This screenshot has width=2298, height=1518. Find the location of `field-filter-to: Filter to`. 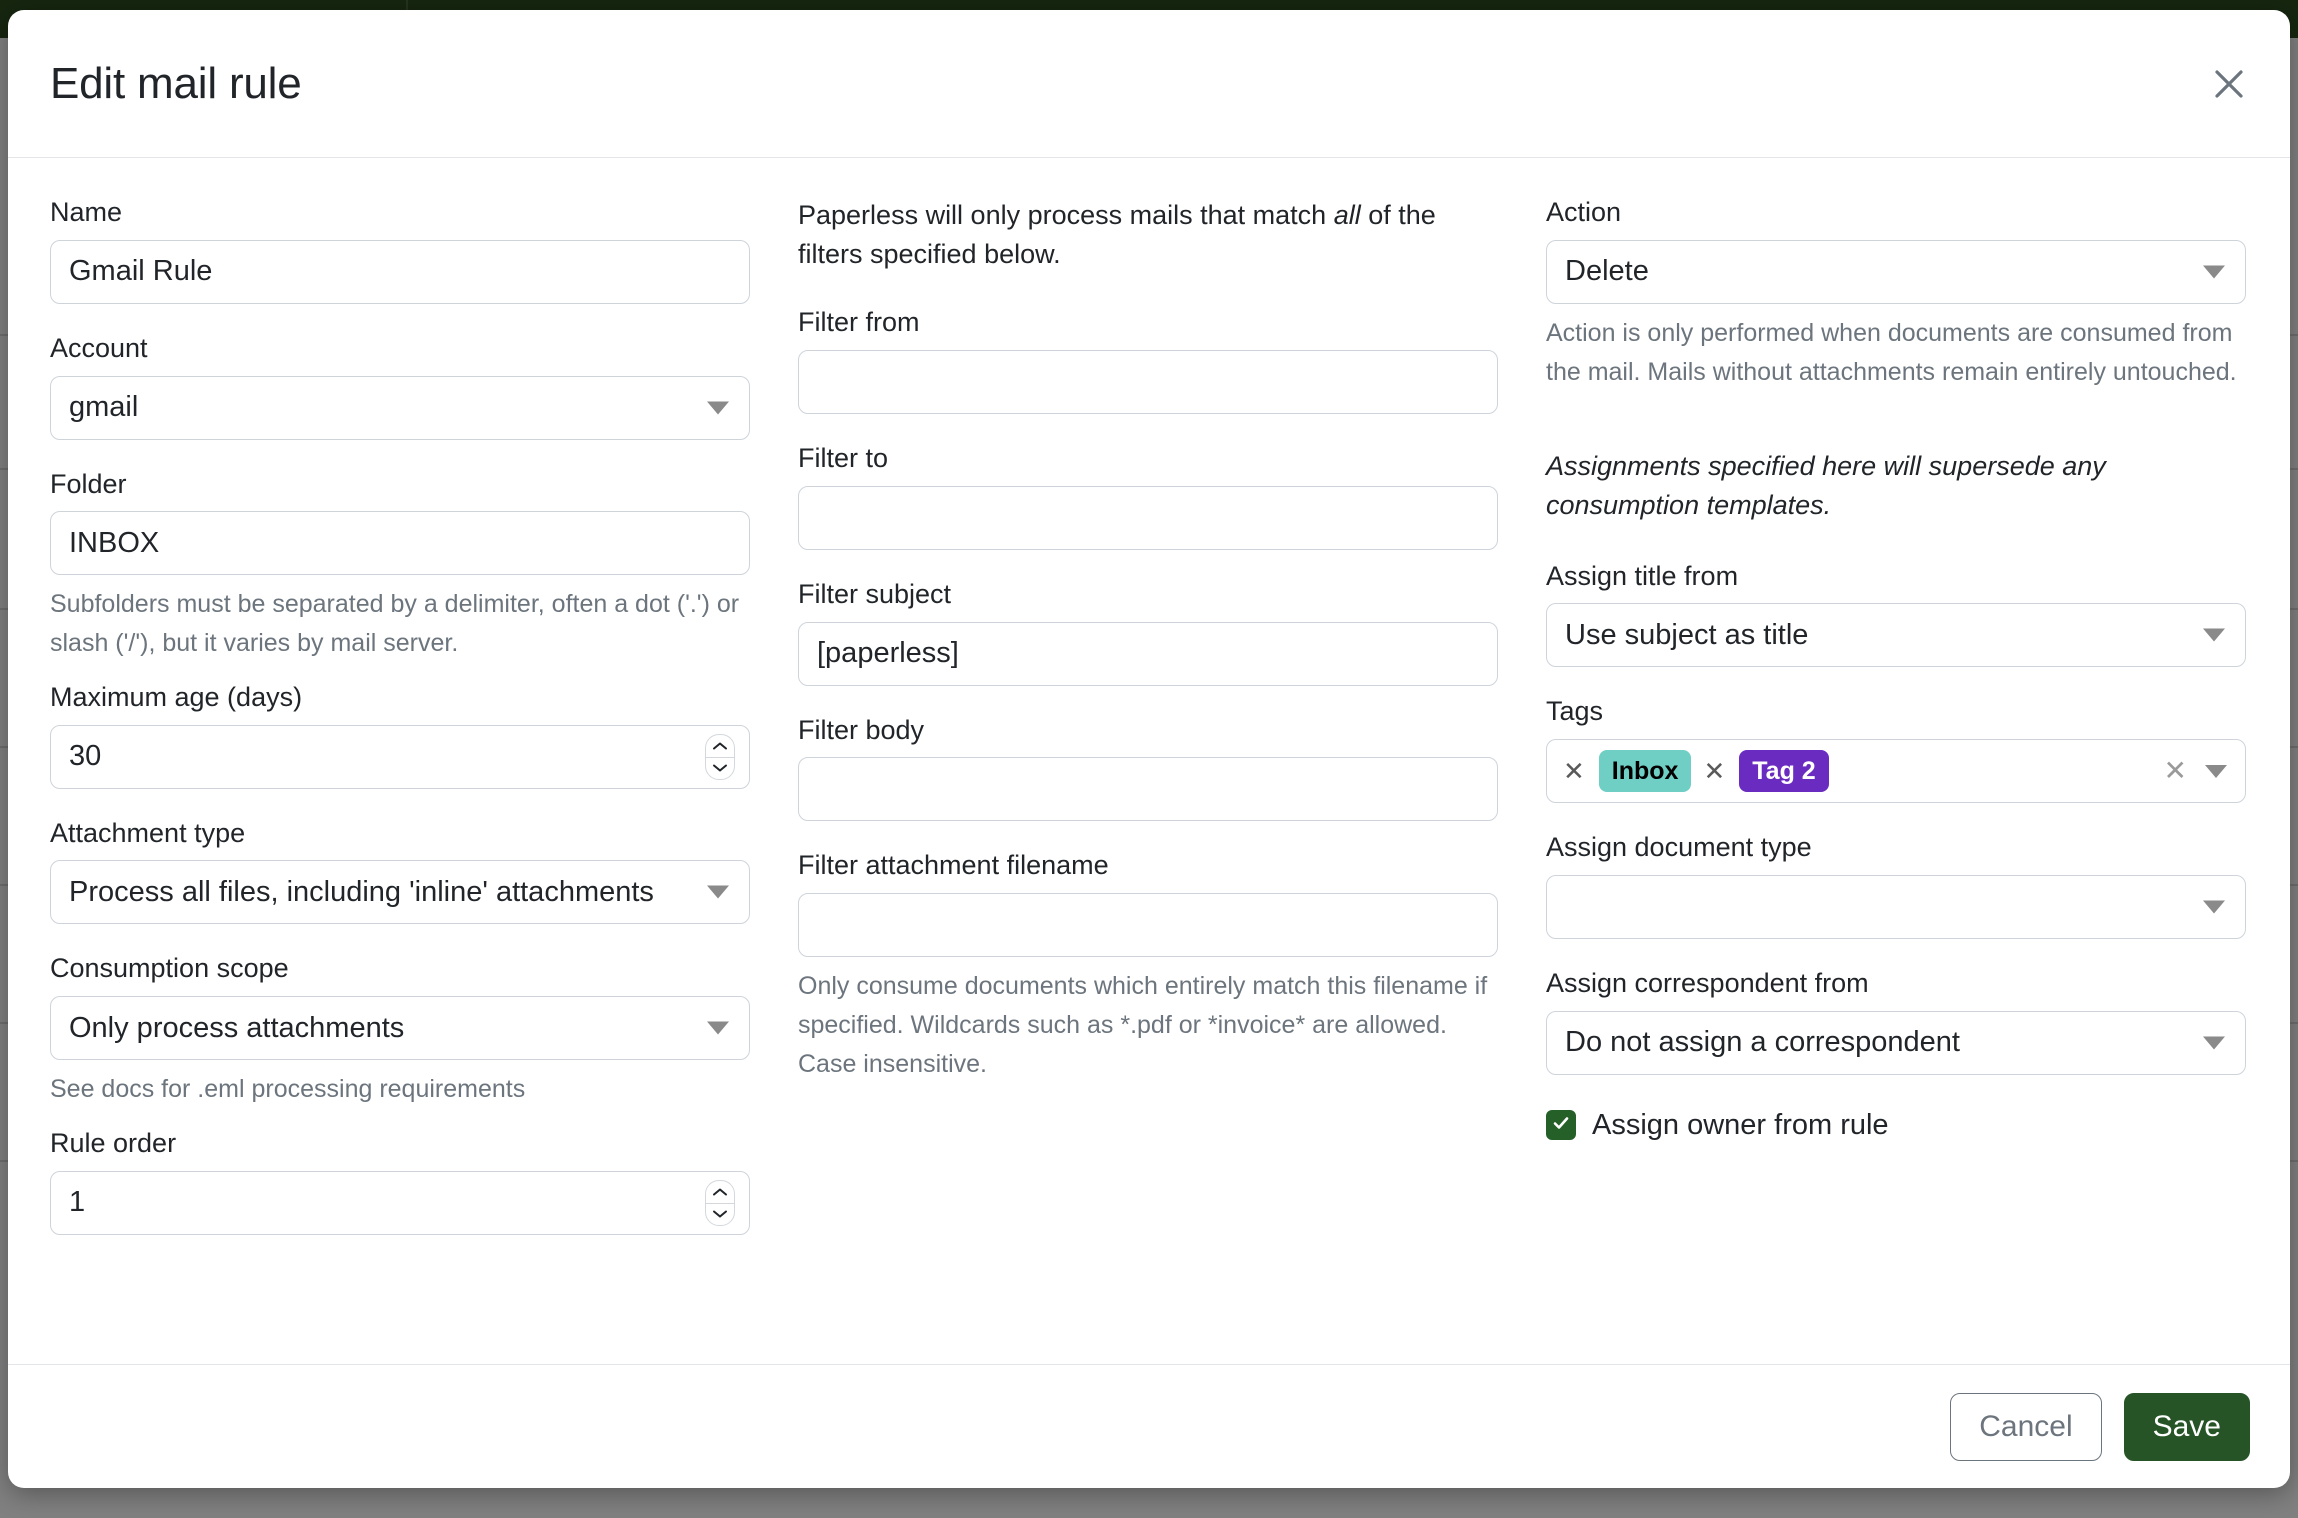

field-filter-to: Filter to is located at coordinates (1148, 496).